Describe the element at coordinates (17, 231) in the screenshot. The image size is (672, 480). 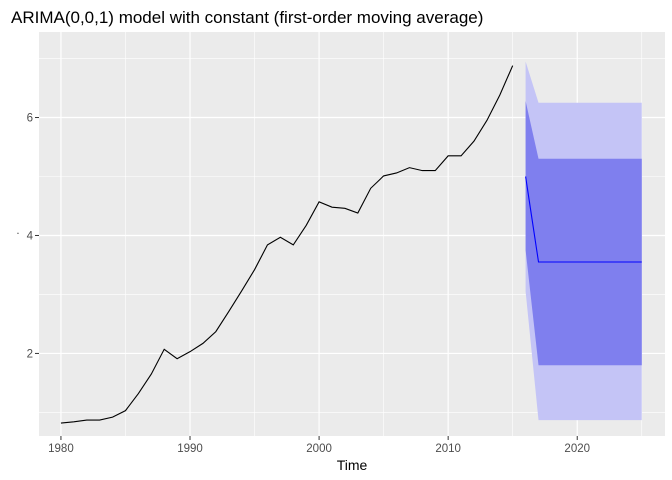
I see `y-axis-title: .` at that location.